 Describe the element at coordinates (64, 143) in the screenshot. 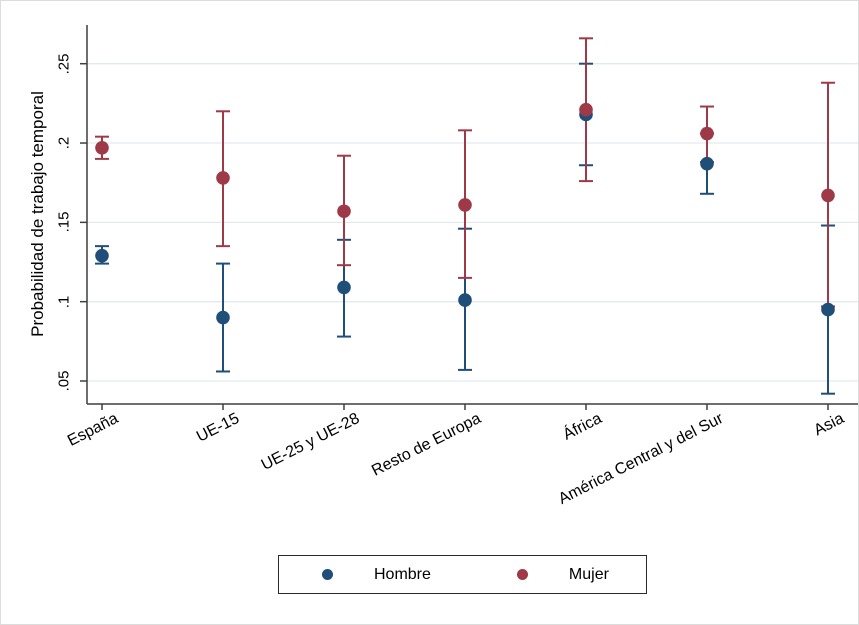

I see `y-tick-label: .2` at that location.